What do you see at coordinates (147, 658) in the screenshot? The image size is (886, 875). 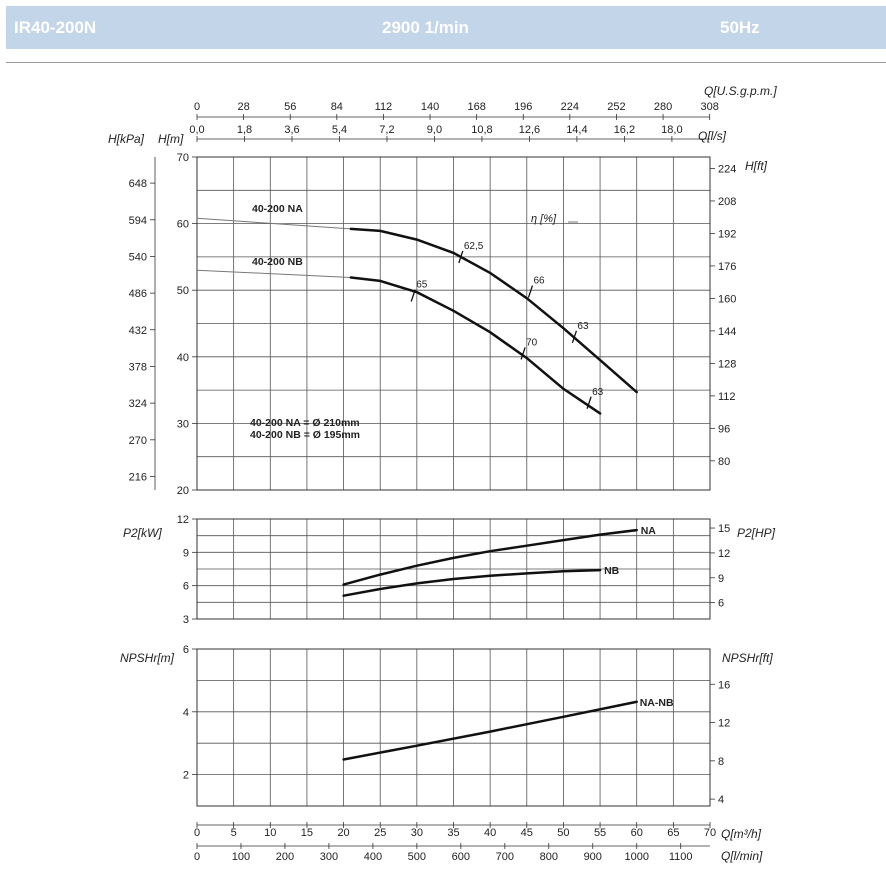 I see `axis-label-npsh-m: NPSHr[m]` at bounding box center [147, 658].